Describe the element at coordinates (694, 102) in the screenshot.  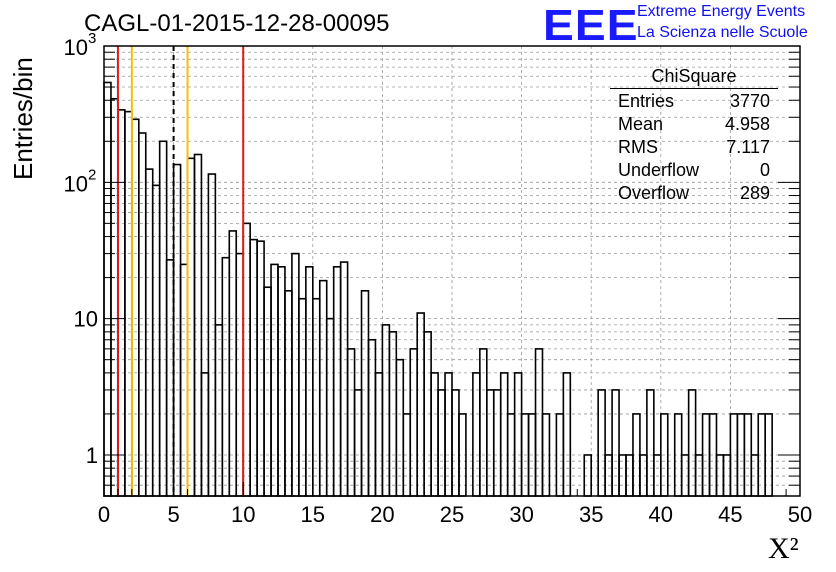
I see `stats-row-entries: Entries 3770` at that location.